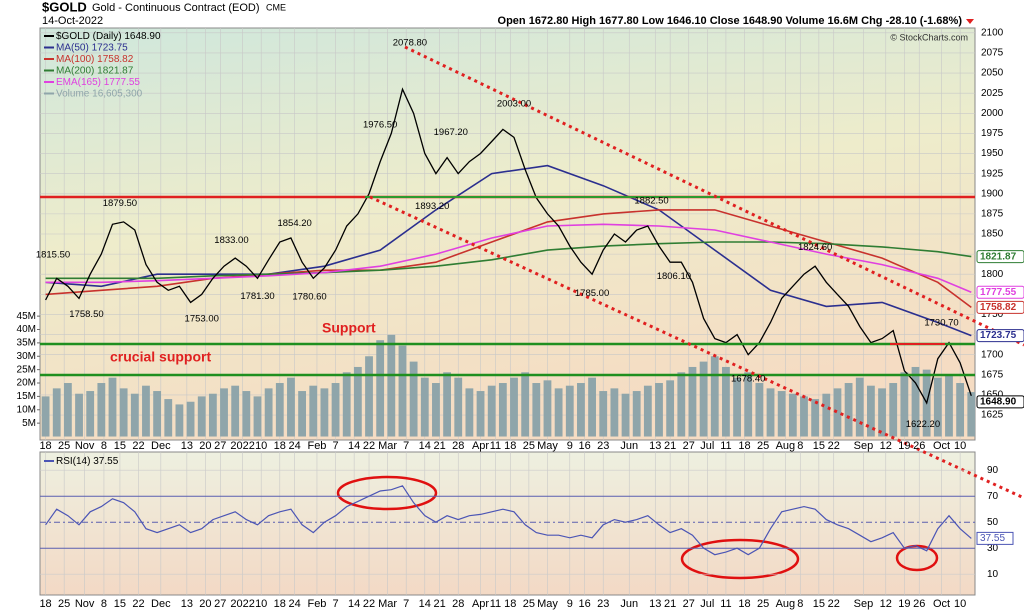 This screenshot has height=611, width=1024. What do you see at coordinates (992, 173) in the screenshot?
I see `y-tick-label: 1925` at bounding box center [992, 173].